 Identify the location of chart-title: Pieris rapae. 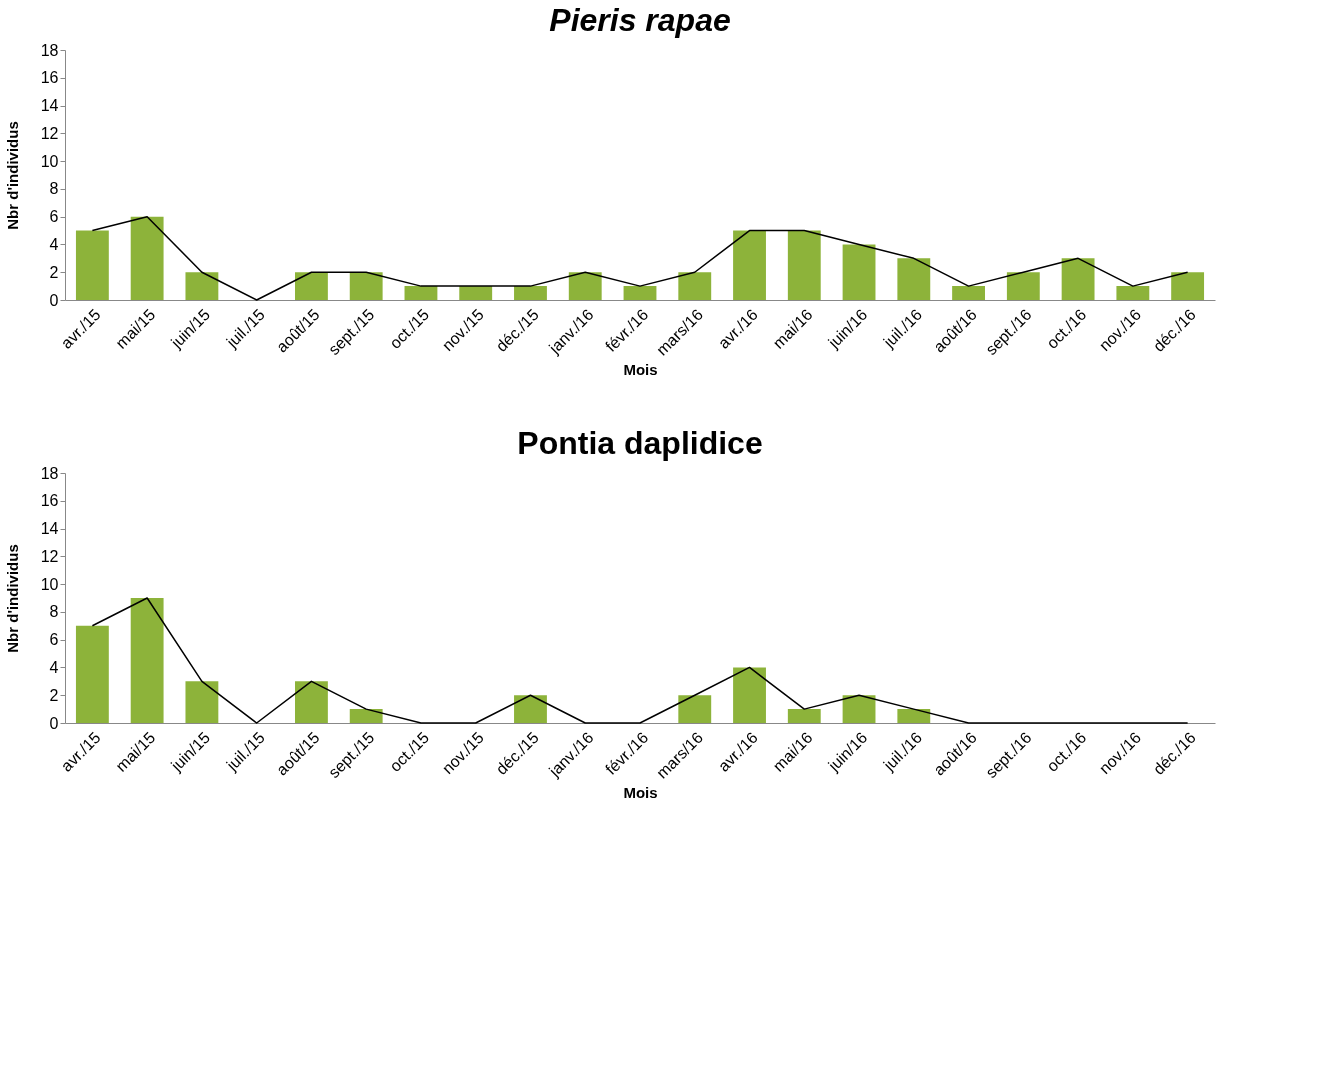
(640, 20).